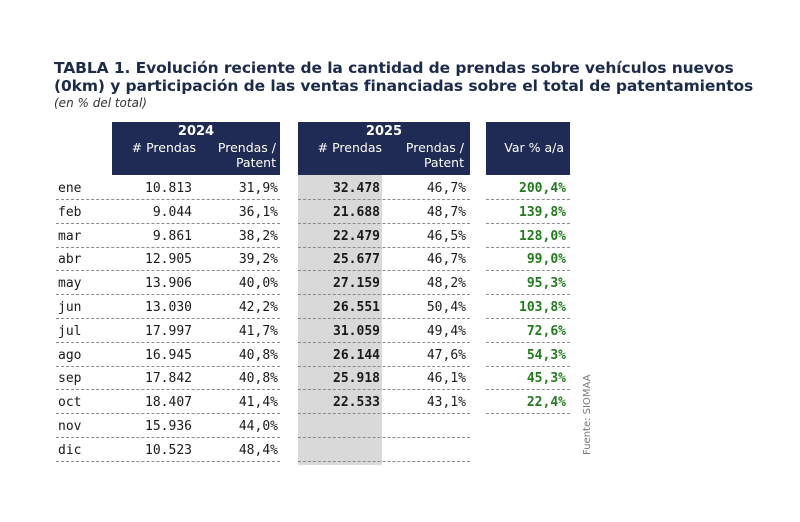  What do you see at coordinates (446, 283) in the screenshot?
I see `prendas-patent-2025-cell: 48,2%` at bounding box center [446, 283].